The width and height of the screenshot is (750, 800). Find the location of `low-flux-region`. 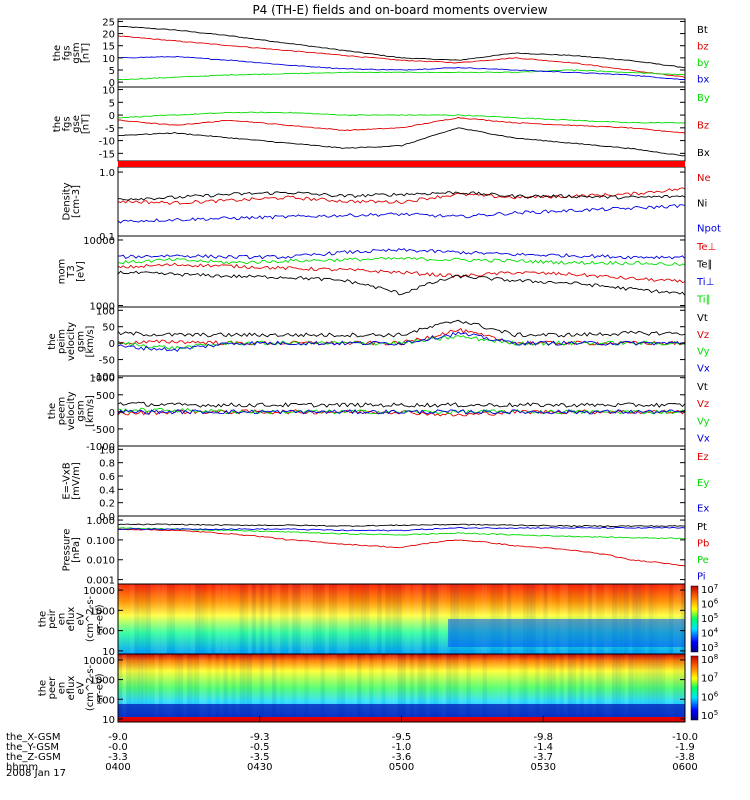

low-flux-region is located at coordinates (566, 633).